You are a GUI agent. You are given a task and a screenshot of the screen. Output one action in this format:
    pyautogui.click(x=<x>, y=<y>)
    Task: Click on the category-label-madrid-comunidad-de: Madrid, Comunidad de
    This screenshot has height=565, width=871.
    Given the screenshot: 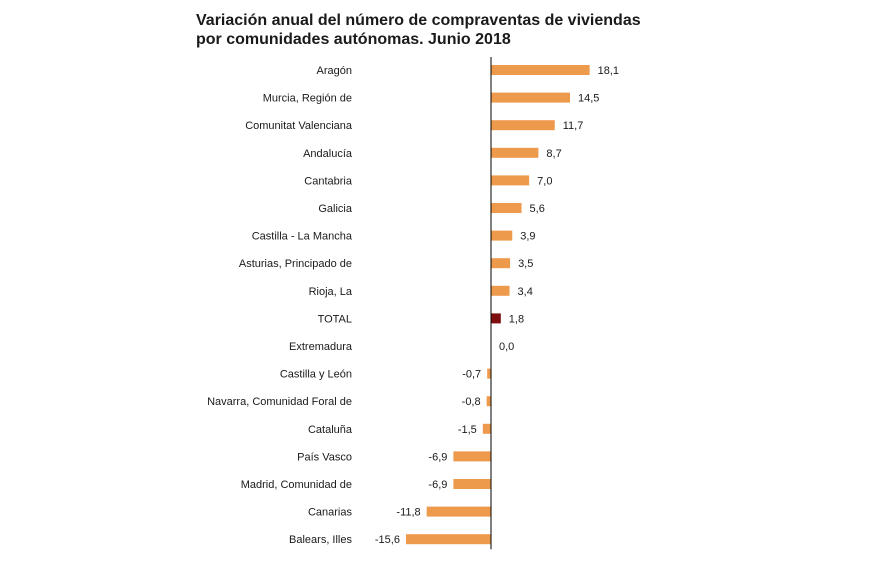 What is the action you would take?
    pyautogui.click(x=296, y=485)
    